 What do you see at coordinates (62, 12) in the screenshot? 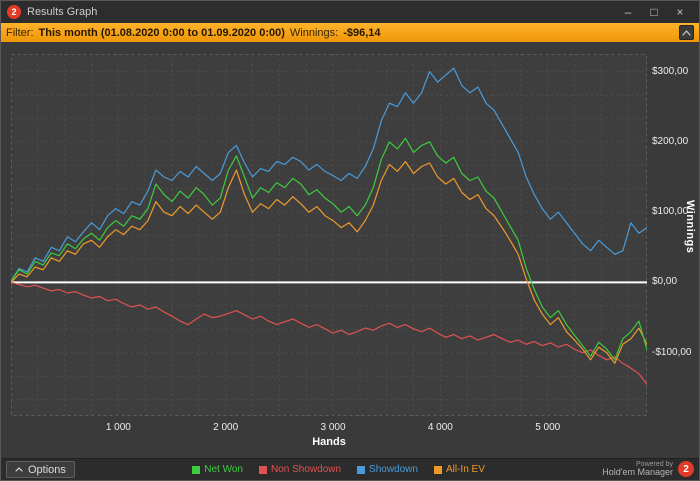
I see `window-title: Results Graph` at bounding box center [62, 12].